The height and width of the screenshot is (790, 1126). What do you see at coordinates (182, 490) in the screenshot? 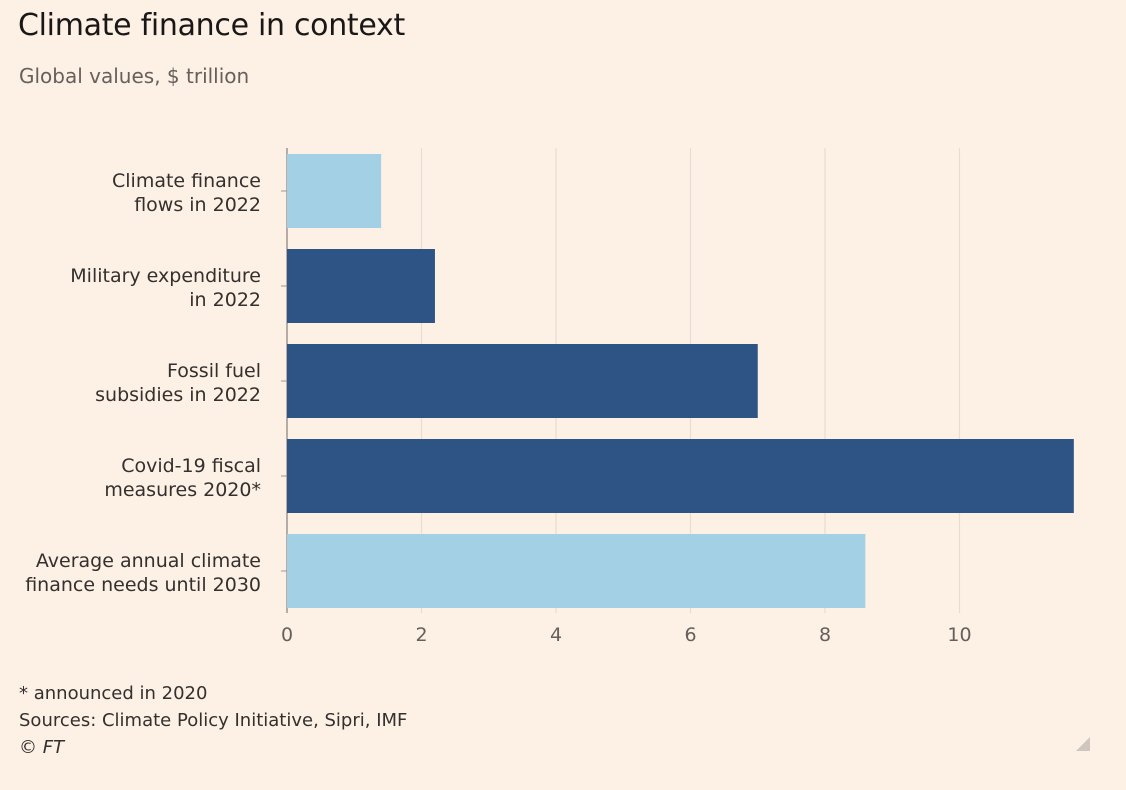
I see `category-label: measures 2020*` at bounding box center [182, 490].